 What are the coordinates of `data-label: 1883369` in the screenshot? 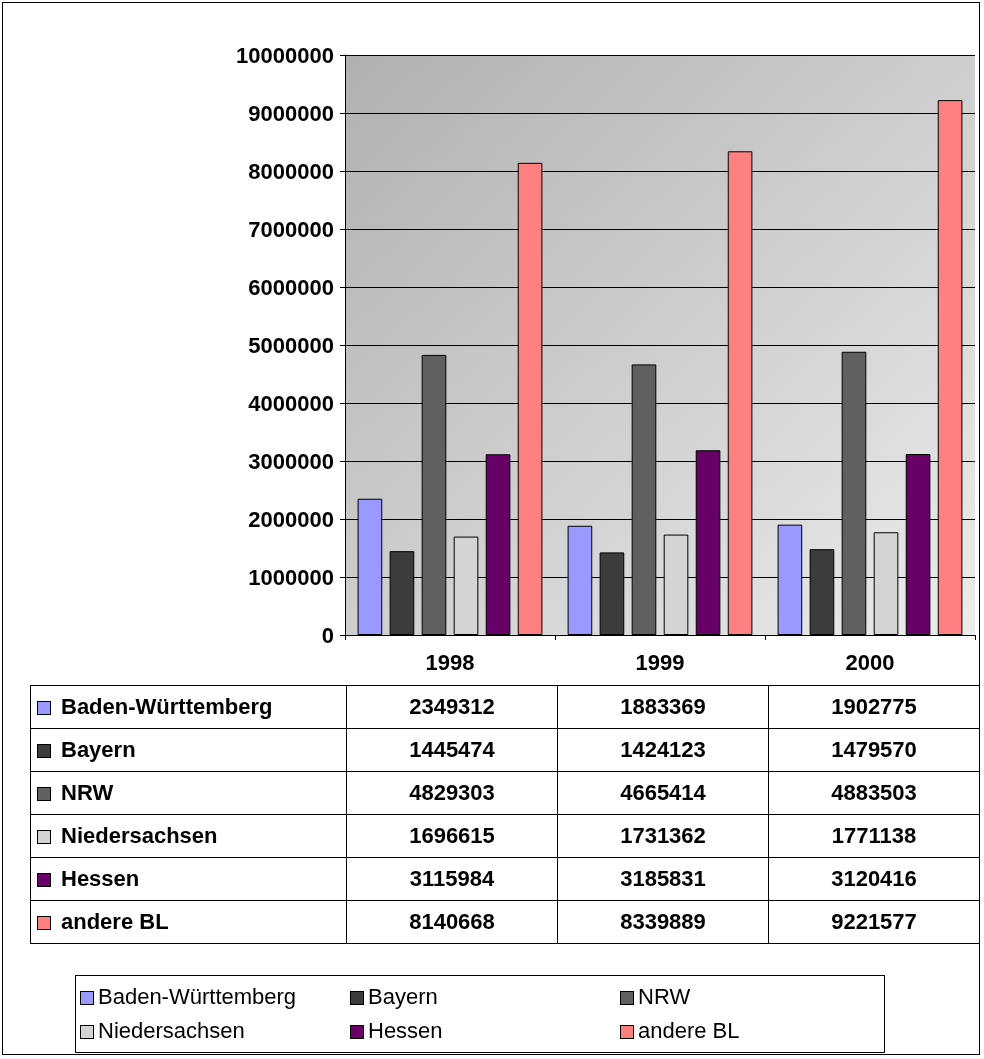 It's located at (663, 707).